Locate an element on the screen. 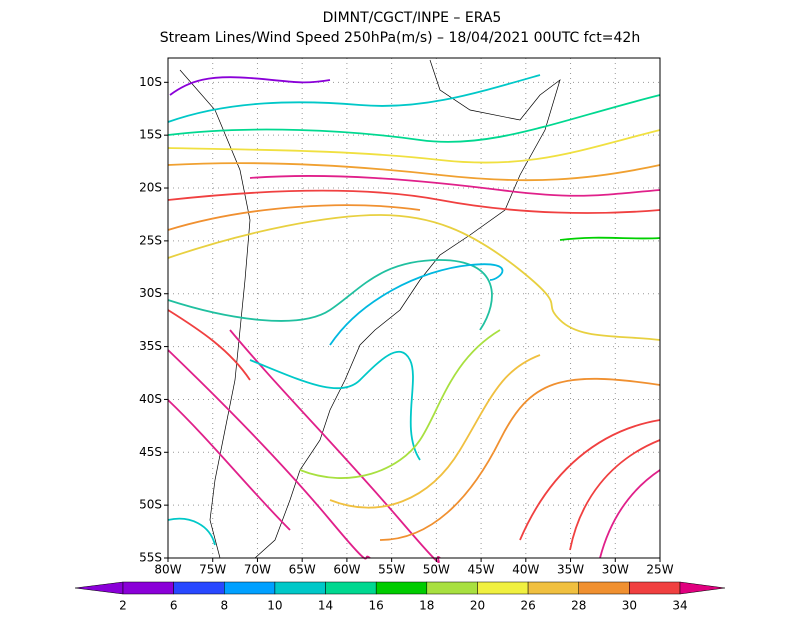 The height and width of the screenshot is (618, 800). colorbar-label: 2 is located at coordinates (123, 606).